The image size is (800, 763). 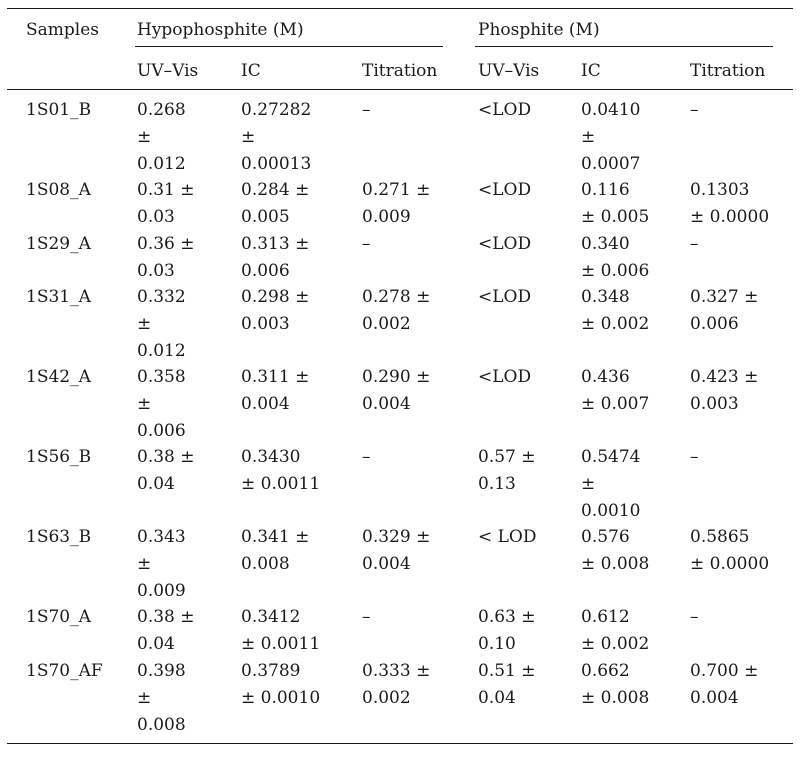 I want to click on bottom-rule, so click(x=400, y=743).